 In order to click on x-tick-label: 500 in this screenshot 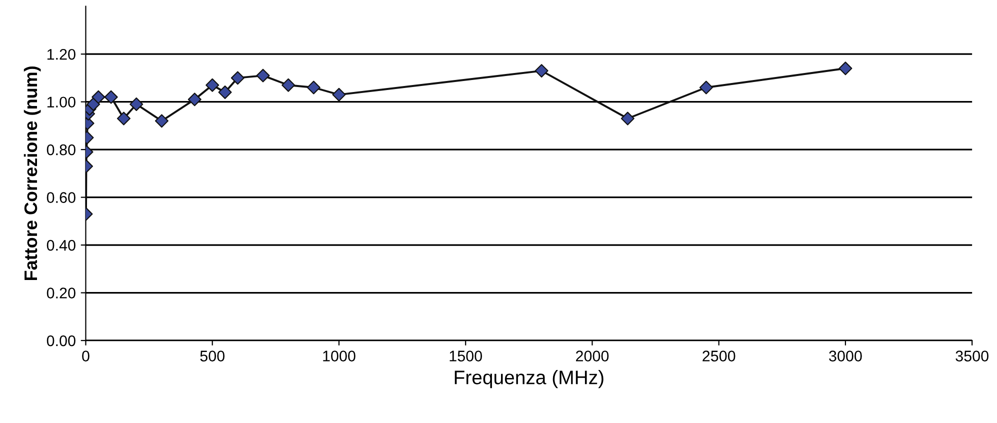, I will do `click(212, 356)`.